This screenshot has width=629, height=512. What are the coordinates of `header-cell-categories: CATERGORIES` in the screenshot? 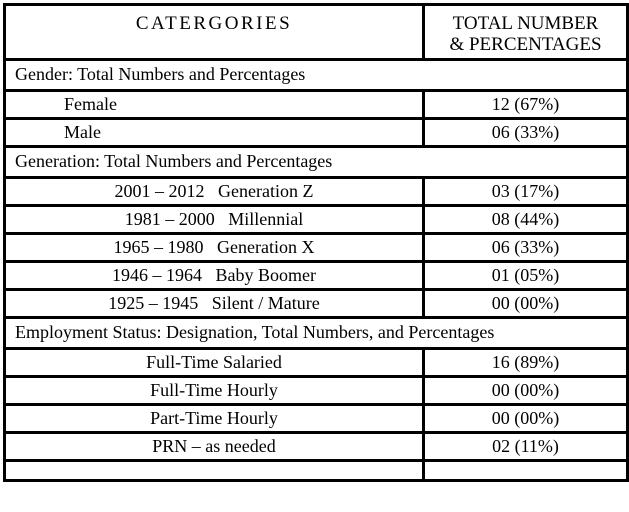 It's located at (214, 32).